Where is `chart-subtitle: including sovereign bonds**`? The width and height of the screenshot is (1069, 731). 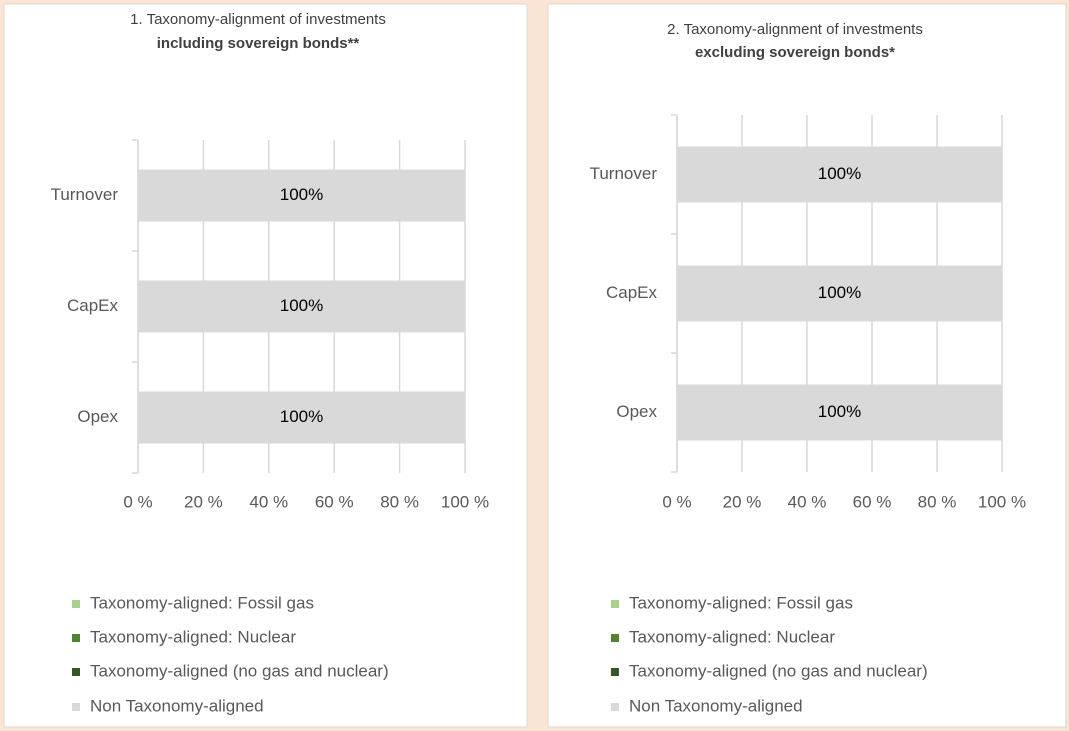 chart-subtitle: including sovereign bonds** is located at coordinates (258, 43).